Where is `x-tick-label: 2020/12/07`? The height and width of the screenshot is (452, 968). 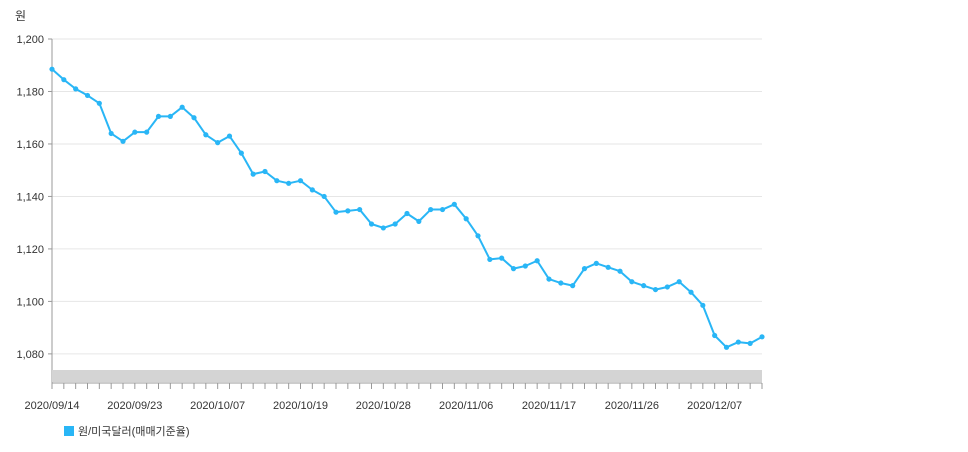
x-tick-label: 2020/12/07 is located at coordinates (714, 406).